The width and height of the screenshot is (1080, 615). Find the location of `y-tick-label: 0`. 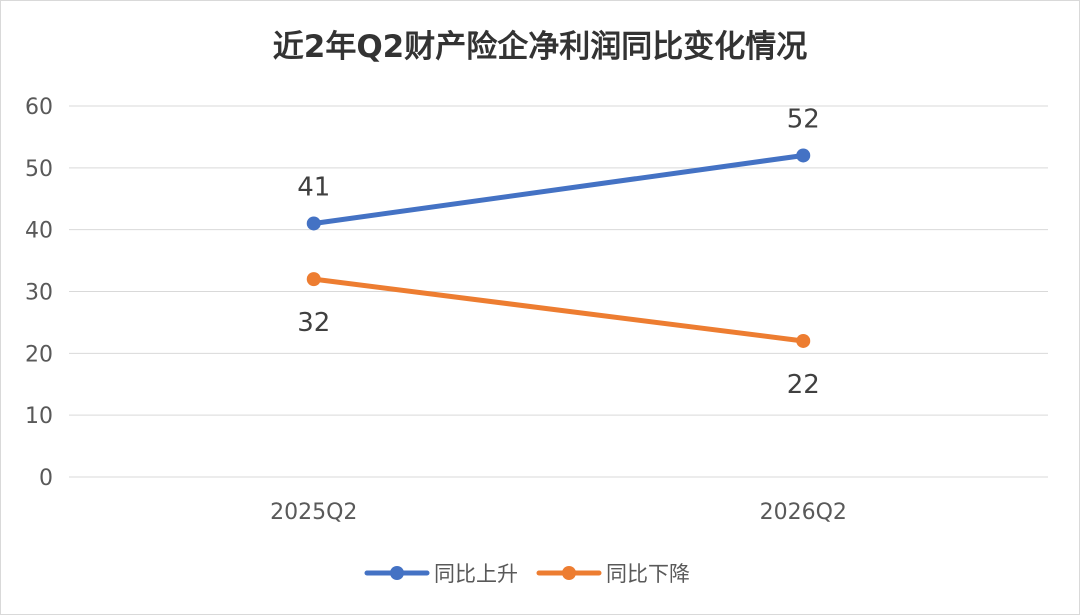

y-tick-label: 0 is located at coordinates (46, 478).